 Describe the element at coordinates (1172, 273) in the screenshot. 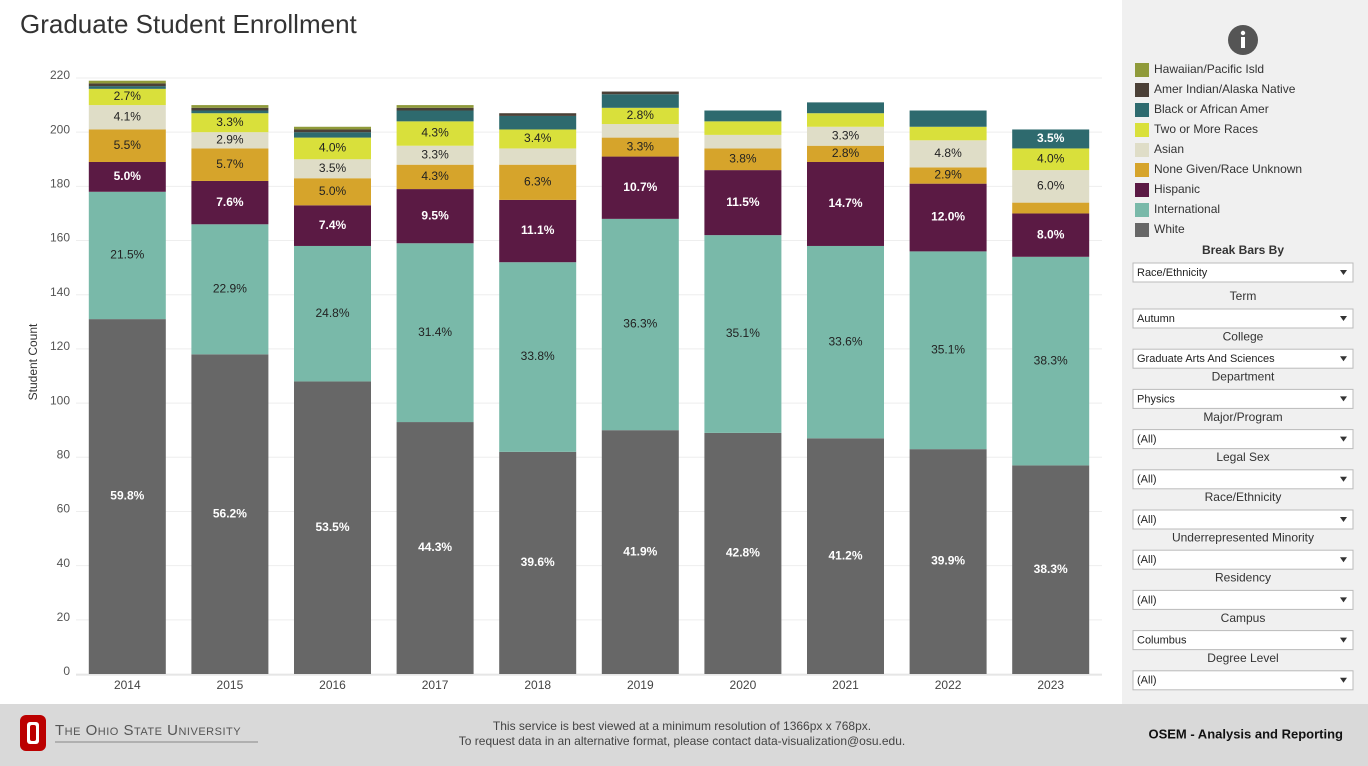

I see `dropdown-value: Race/Ethnicity` at that location.